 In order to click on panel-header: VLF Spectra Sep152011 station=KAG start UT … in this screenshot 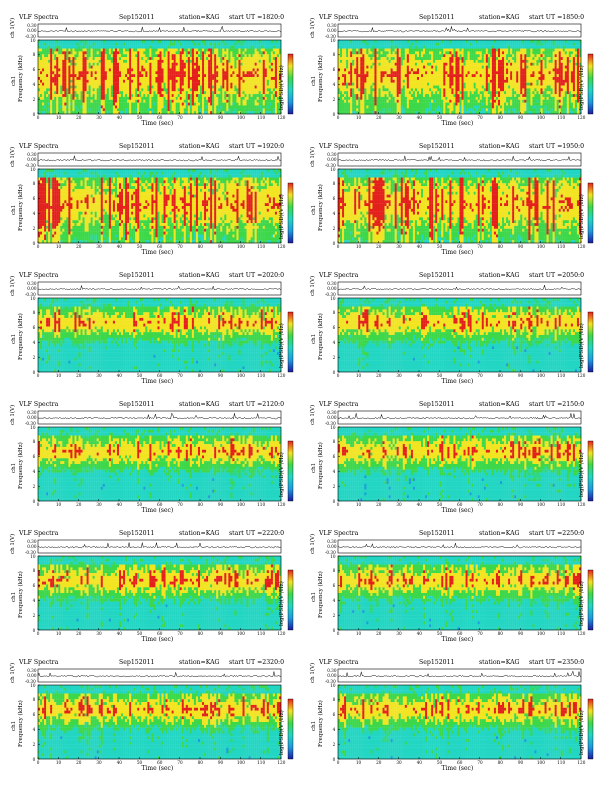, I will do `click(454, 276)`.